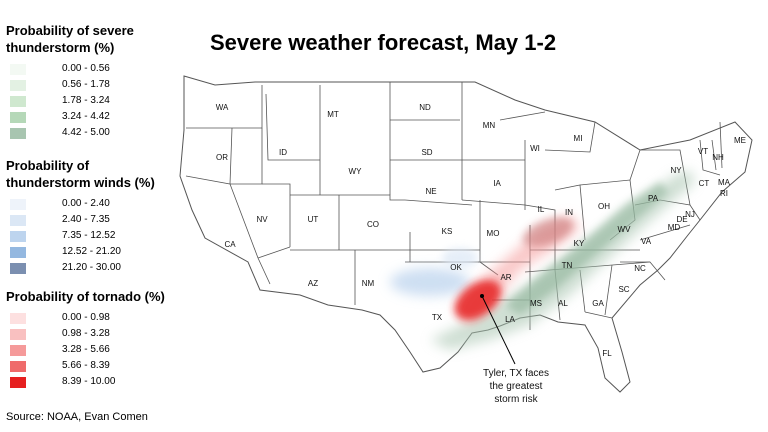  I want to click on legend-storm-range: 0.56 - 1.78, so click(86, 84).